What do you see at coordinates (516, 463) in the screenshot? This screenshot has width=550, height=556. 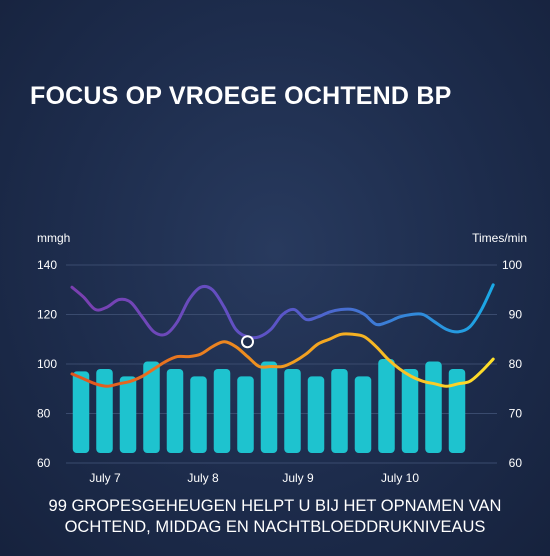 I see `y-tick-label-right: 60` at bounding box center [516, 463].